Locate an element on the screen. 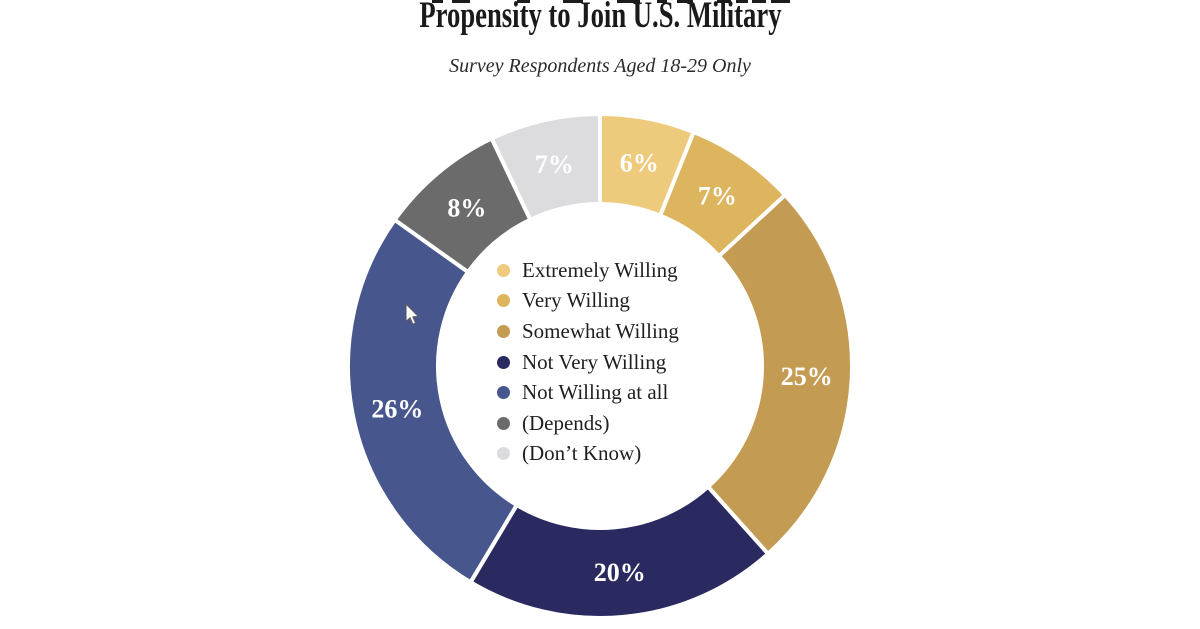 The image size is (1200, 629). legend-item-don-t-know: (Don’t Know) is located at coordinates (588, 454).